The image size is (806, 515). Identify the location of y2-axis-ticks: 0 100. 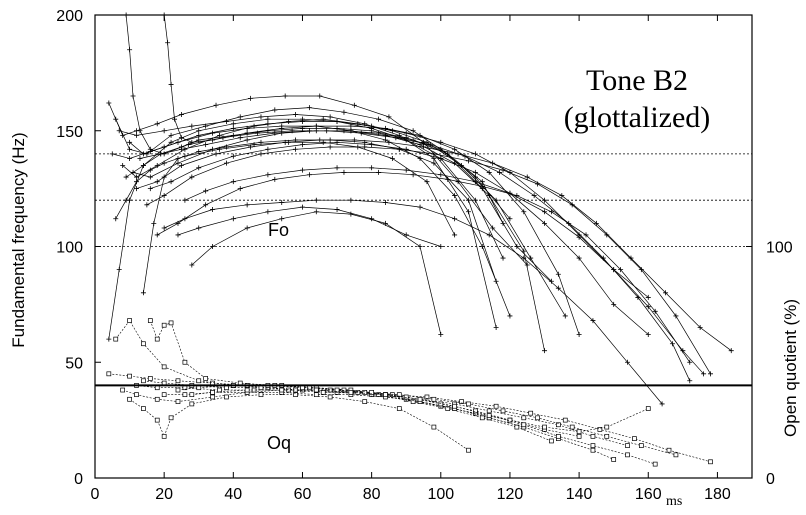
(769, 364).